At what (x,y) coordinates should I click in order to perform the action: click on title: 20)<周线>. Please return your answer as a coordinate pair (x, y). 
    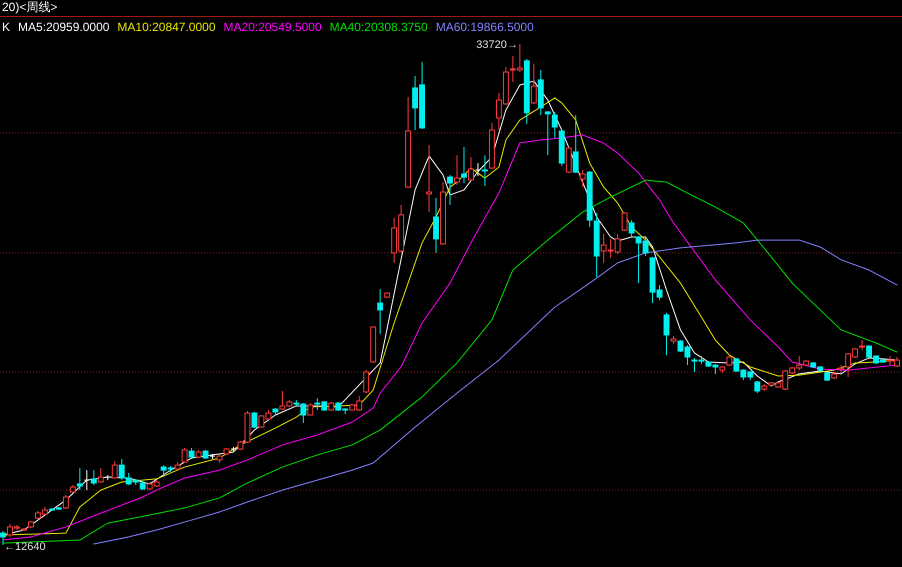
    Looking at the image, I should click on (30, 7).